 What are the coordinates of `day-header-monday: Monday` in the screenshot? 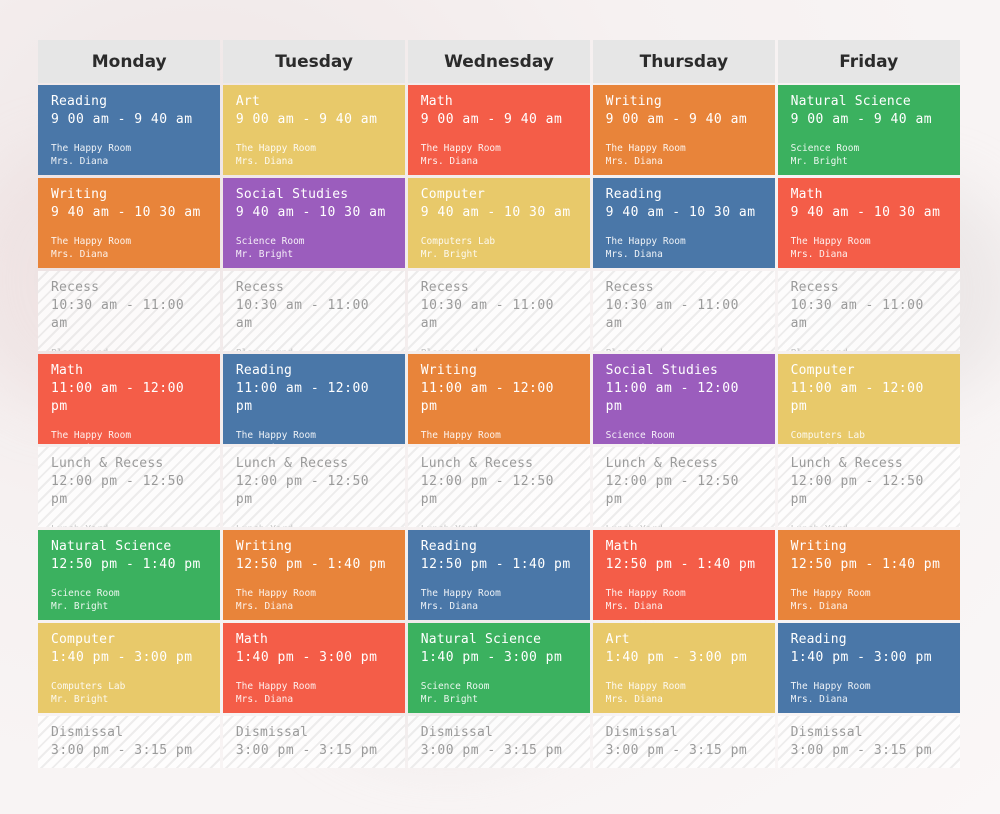 It's located at (129, 61).